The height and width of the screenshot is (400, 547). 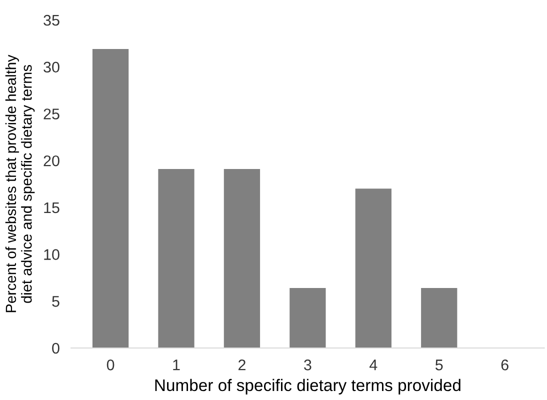 I want to click on x-tick-label: 1, so click(x=176, y=365).